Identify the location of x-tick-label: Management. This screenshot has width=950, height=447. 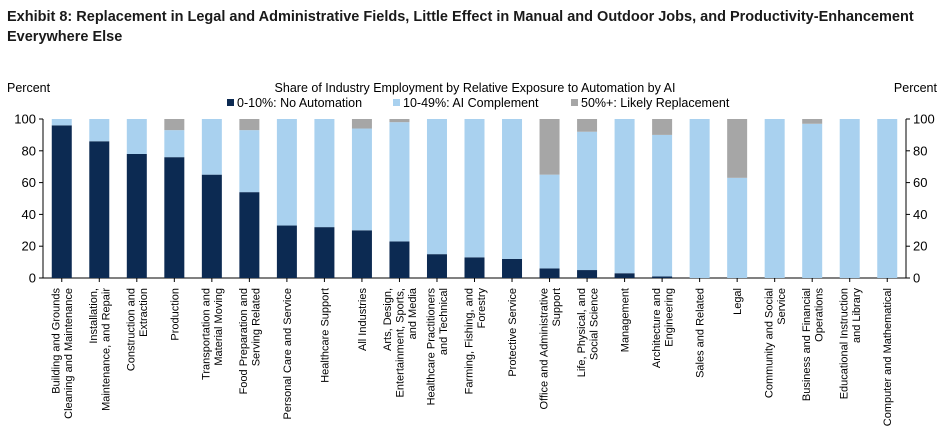
(626, 320).